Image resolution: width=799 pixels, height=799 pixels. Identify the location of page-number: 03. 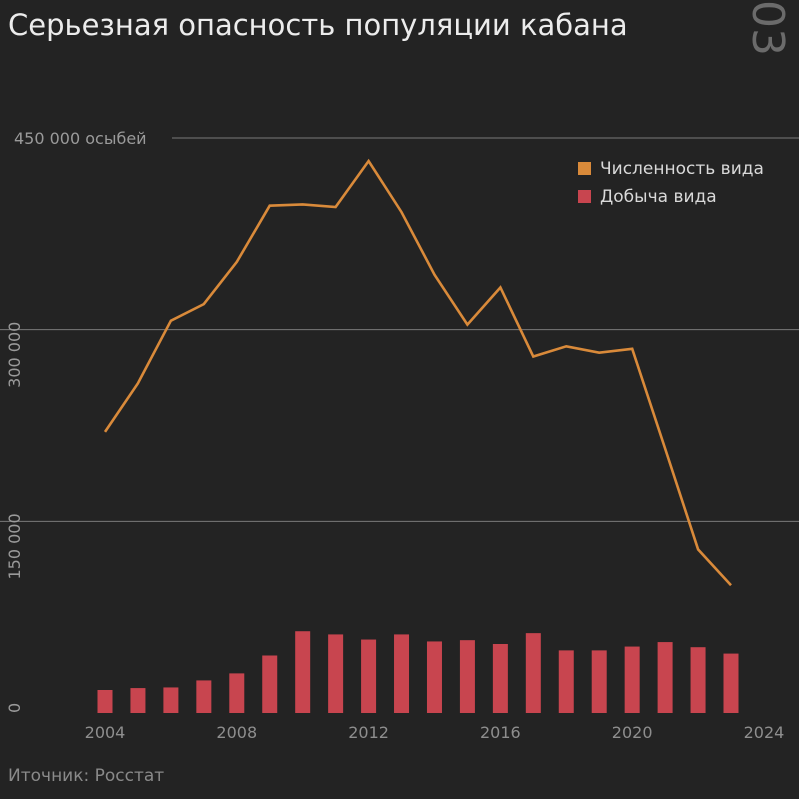
(767, 28).